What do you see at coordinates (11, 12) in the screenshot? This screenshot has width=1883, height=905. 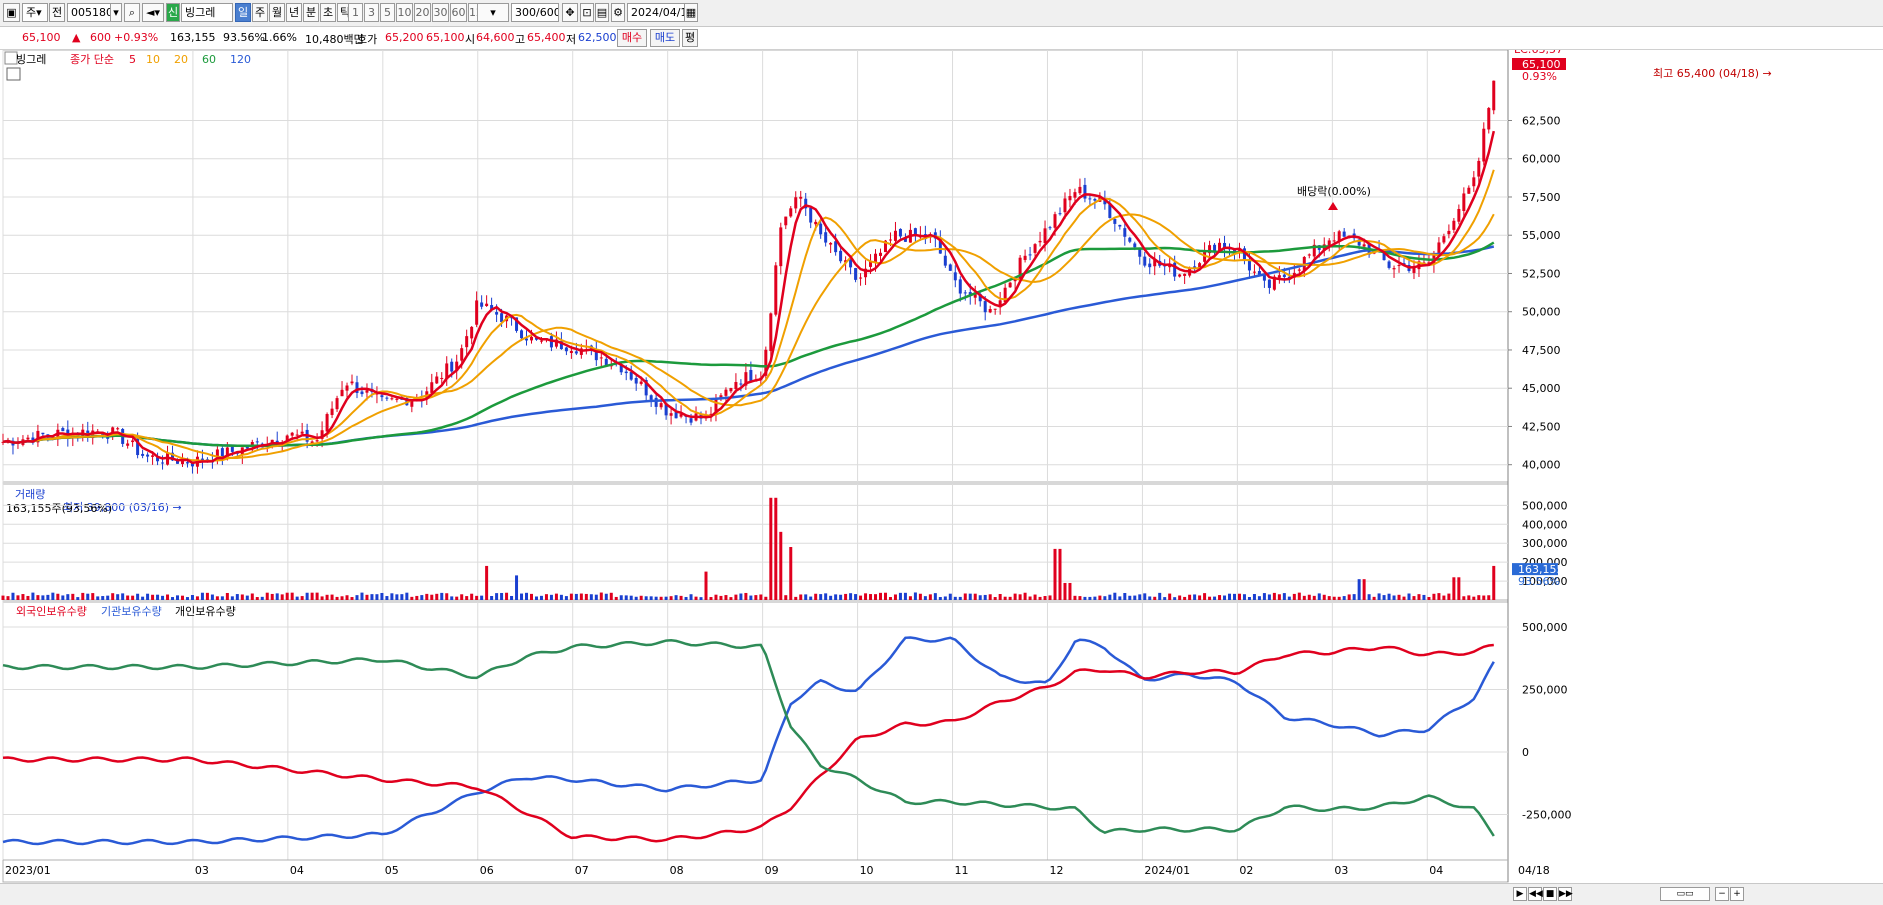 I see `layout-icon: ▣` at bounding box center [11, 12].